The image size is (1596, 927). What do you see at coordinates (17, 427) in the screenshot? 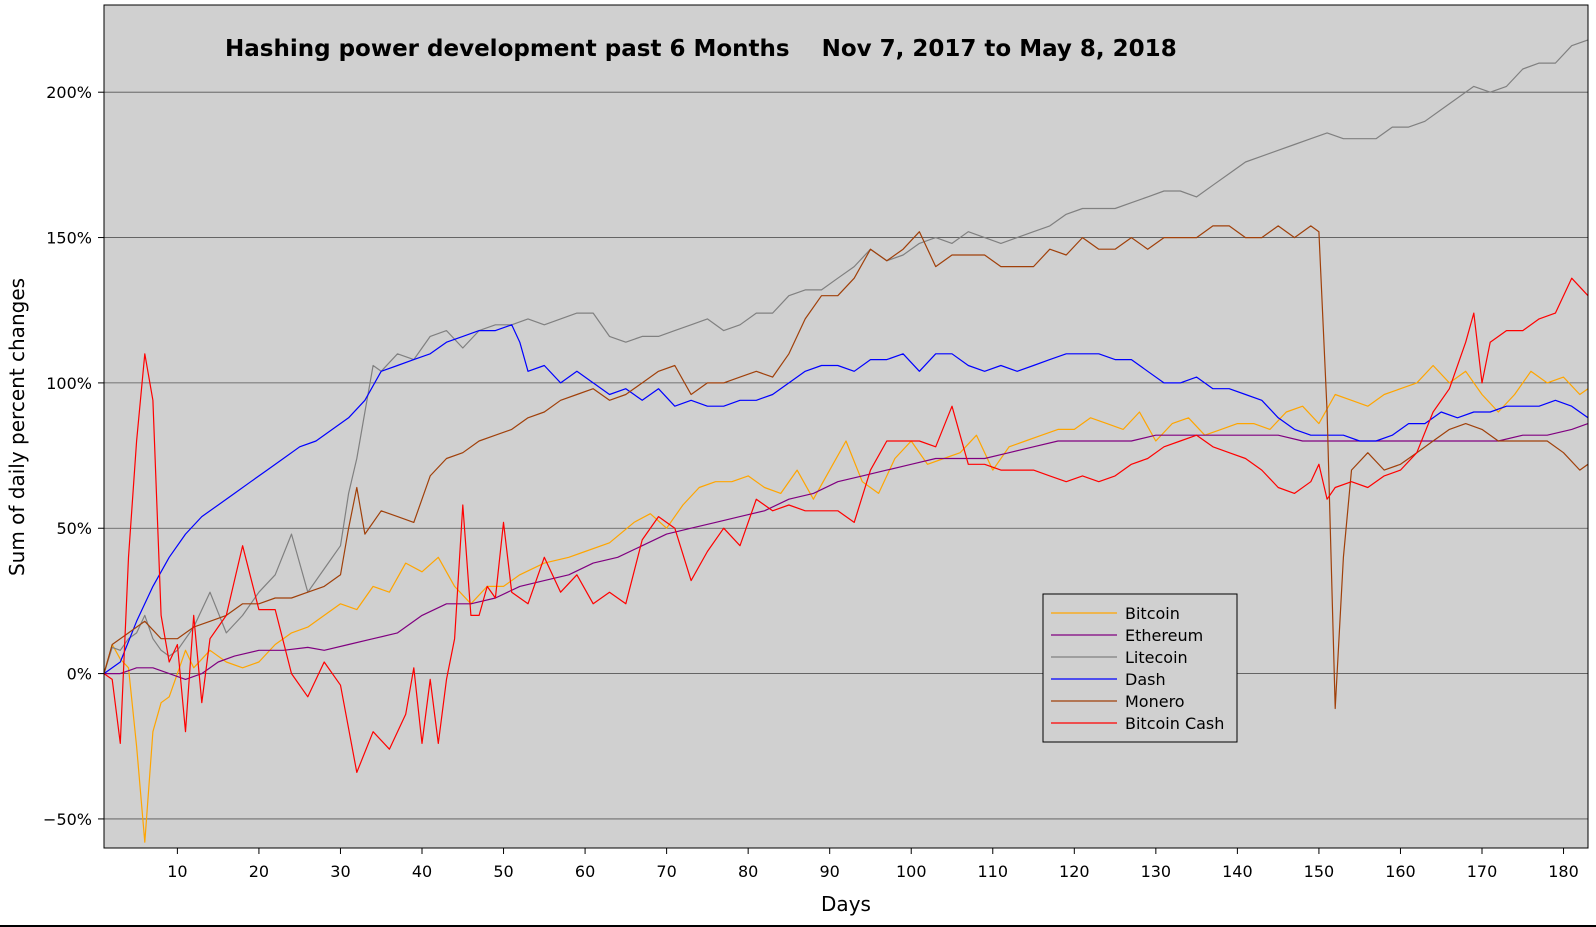
I see `y-axis-label: Sum of daily percent changes` at bounding box center [17, 427].